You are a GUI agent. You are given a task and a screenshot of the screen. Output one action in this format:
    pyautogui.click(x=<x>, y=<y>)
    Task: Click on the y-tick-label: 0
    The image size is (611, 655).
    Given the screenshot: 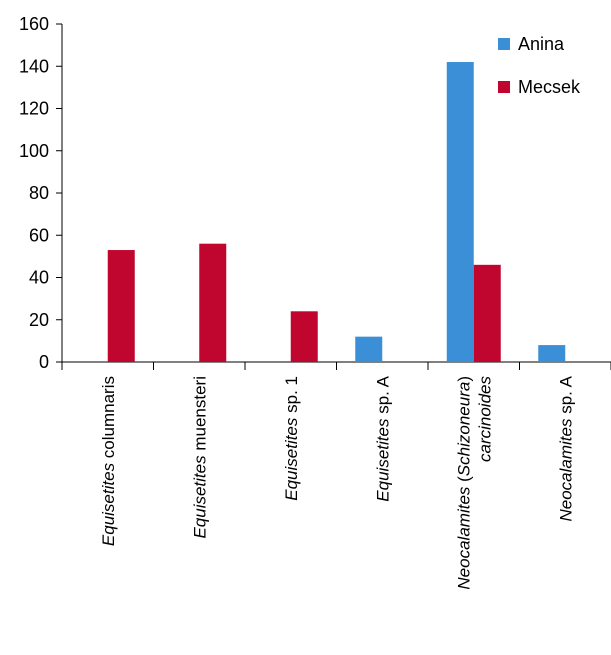 What is the action you would take?
    pyautogui.click(x=44, y=362)
    